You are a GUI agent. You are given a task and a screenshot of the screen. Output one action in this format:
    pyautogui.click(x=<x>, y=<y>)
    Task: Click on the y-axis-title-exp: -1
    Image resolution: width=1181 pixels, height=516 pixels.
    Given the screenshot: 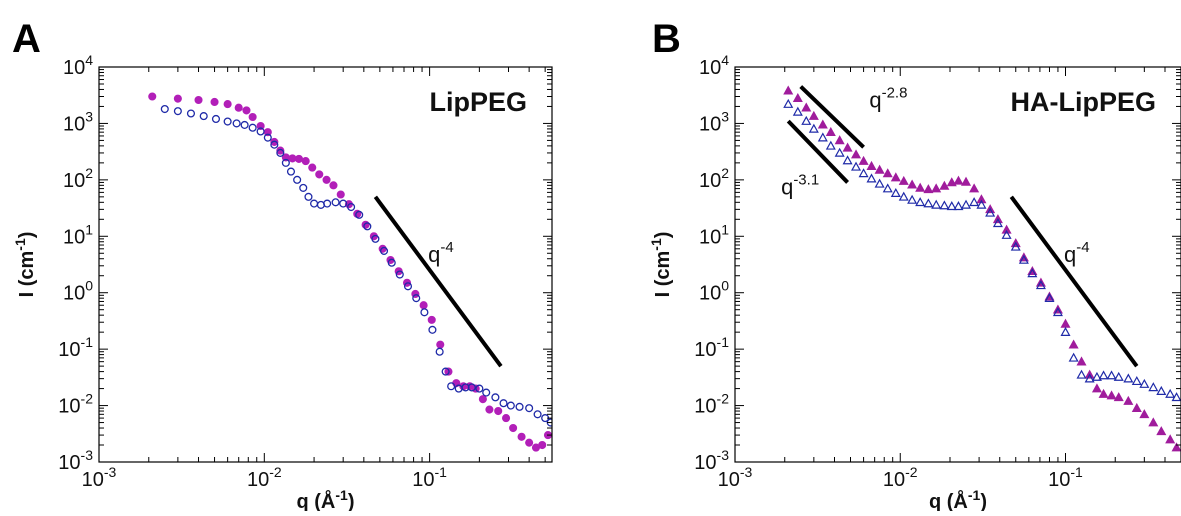 What is the action you would take?
    pyautogui.click(x=656, y=244)
    